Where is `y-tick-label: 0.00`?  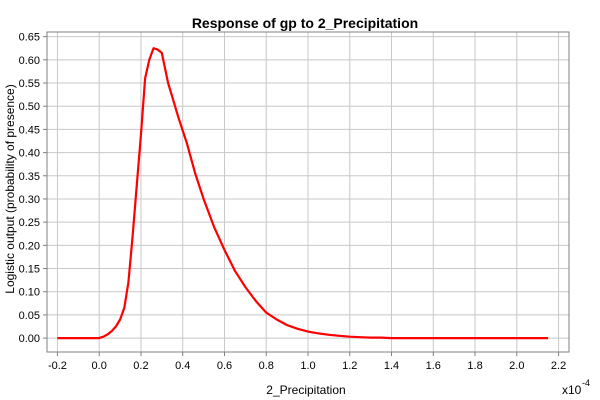 y-tick-label: 0.00 is located at coordinates (29, 339).